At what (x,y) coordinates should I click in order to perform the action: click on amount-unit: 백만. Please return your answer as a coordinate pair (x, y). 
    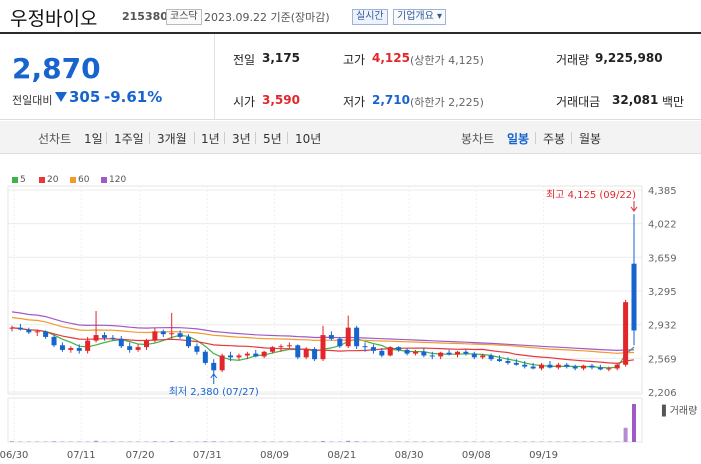
    Looking at the image, I should click on (673, 102).